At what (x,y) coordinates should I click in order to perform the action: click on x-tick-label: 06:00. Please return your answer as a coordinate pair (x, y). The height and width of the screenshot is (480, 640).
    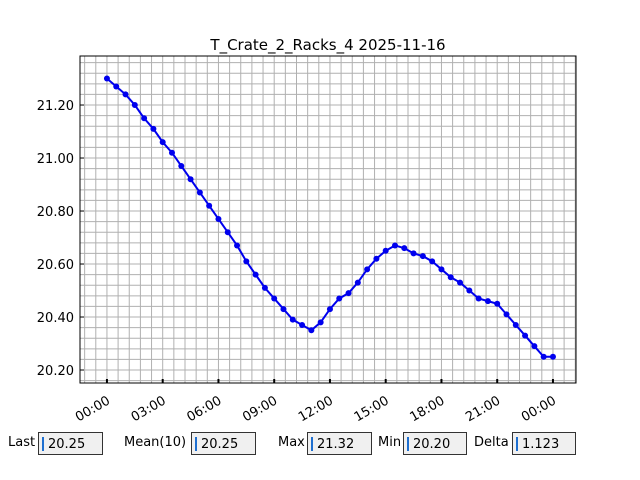
    Looking at the image, I should click on (204, 409).